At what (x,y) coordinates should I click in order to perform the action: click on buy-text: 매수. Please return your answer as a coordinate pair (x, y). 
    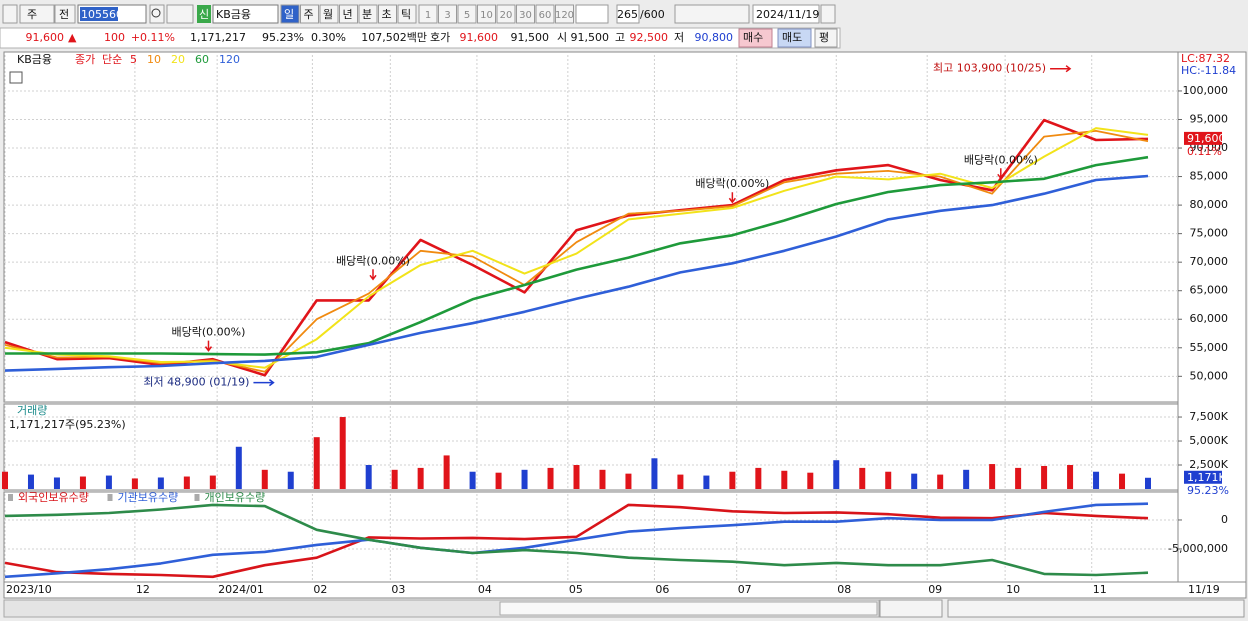
    Looking at the image, I should click on (753, 37).